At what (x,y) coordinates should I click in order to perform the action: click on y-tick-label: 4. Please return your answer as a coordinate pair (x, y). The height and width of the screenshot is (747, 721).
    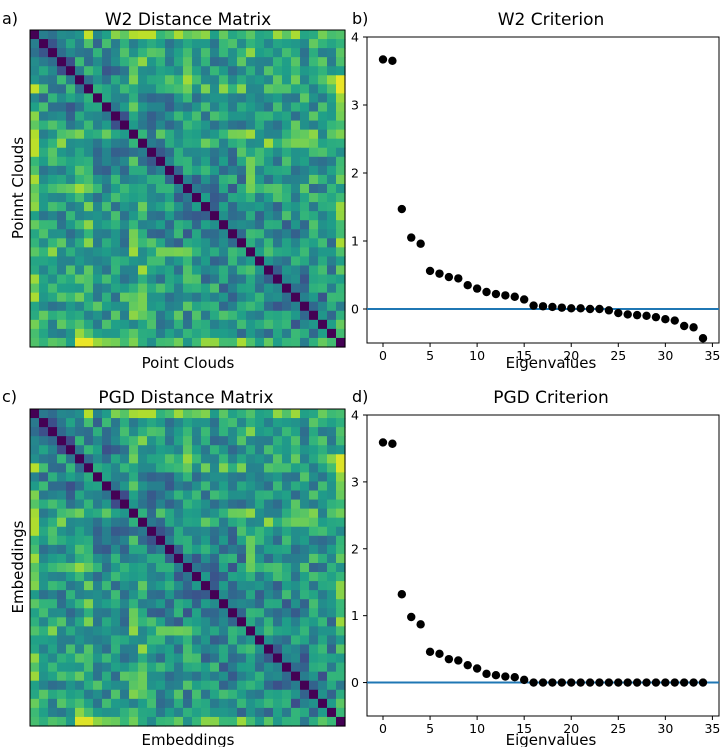
    Looking at the image, I should click on (355, 415).